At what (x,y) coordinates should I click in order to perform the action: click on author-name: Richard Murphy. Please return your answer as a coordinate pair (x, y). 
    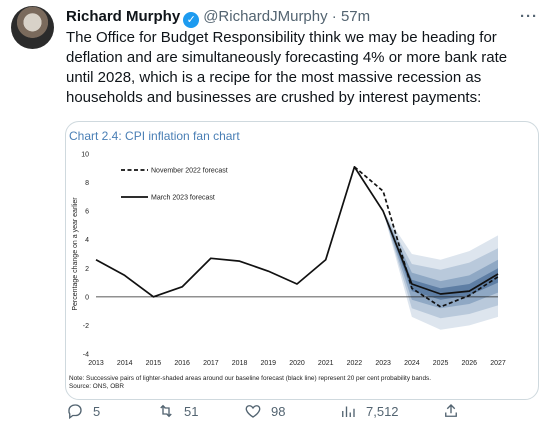
    Looking at the image, I should click on (123, 16).